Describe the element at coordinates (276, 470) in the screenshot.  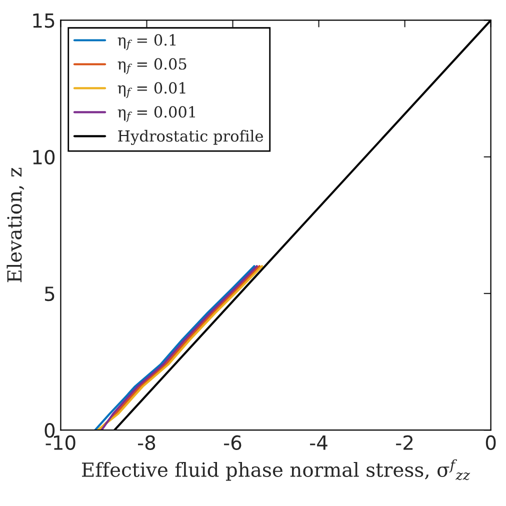
I see `x-axis-title: Effective fluid phase normal stress, σ$^{f}$$_{zz}$` at that location.